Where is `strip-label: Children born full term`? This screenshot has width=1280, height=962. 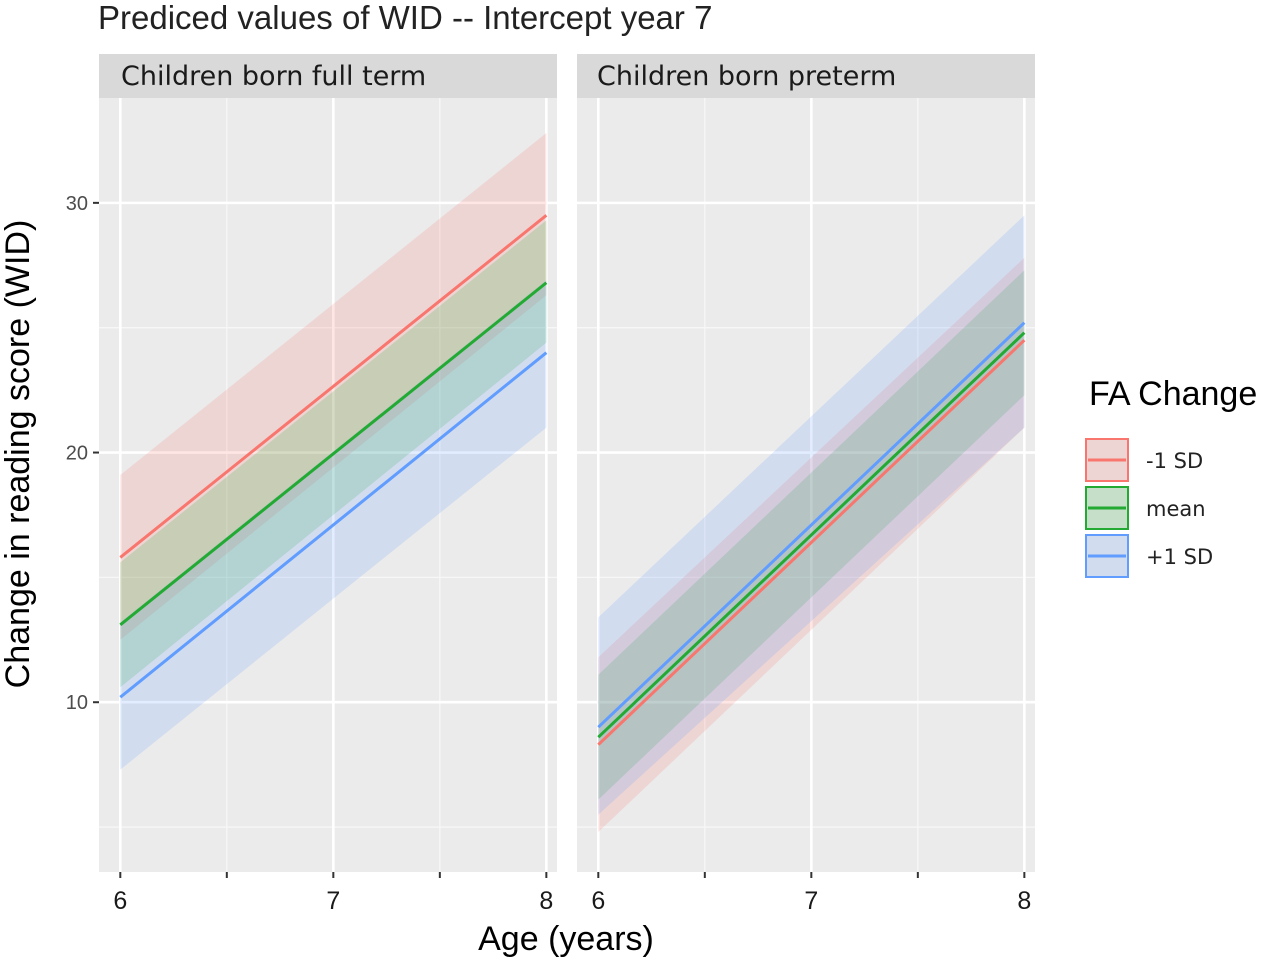
strip-label: Children born full term is located at coordinates (273, 76).